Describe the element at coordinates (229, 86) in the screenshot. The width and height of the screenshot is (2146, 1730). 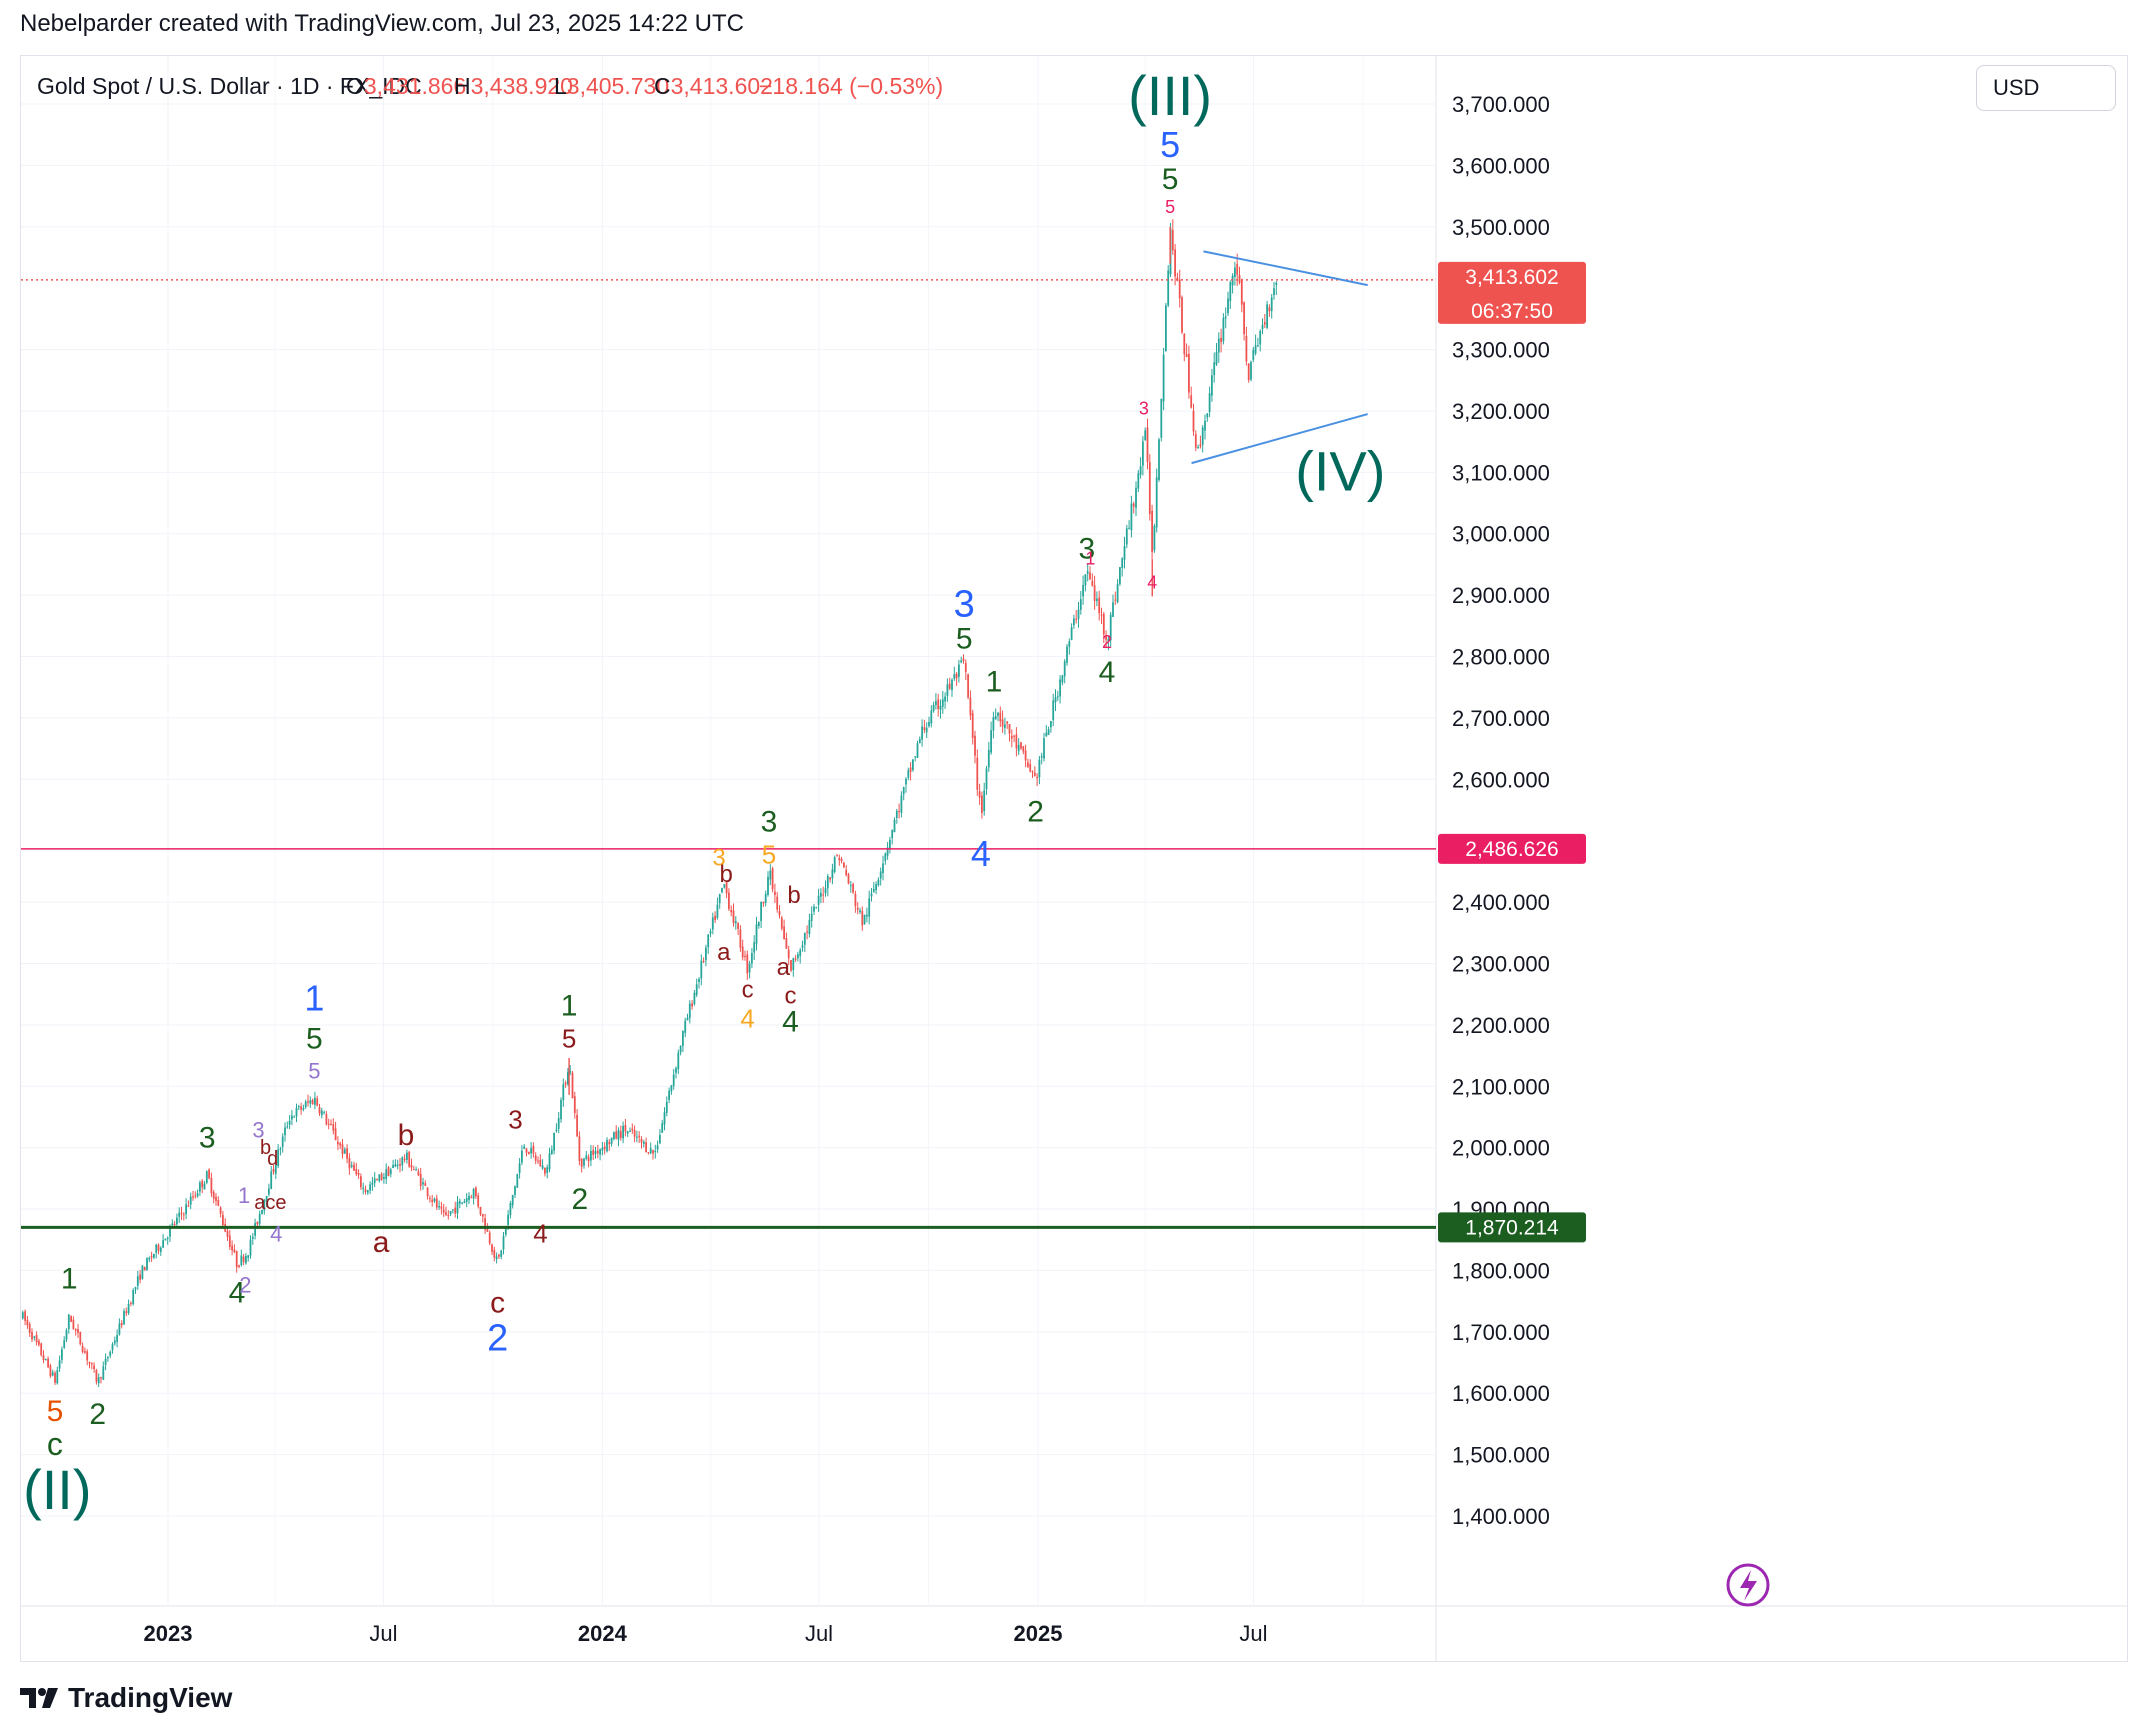
I see `legend-symbol: Gold Spot / U.S. Dollar · 1D · FX_IDC` at that location.